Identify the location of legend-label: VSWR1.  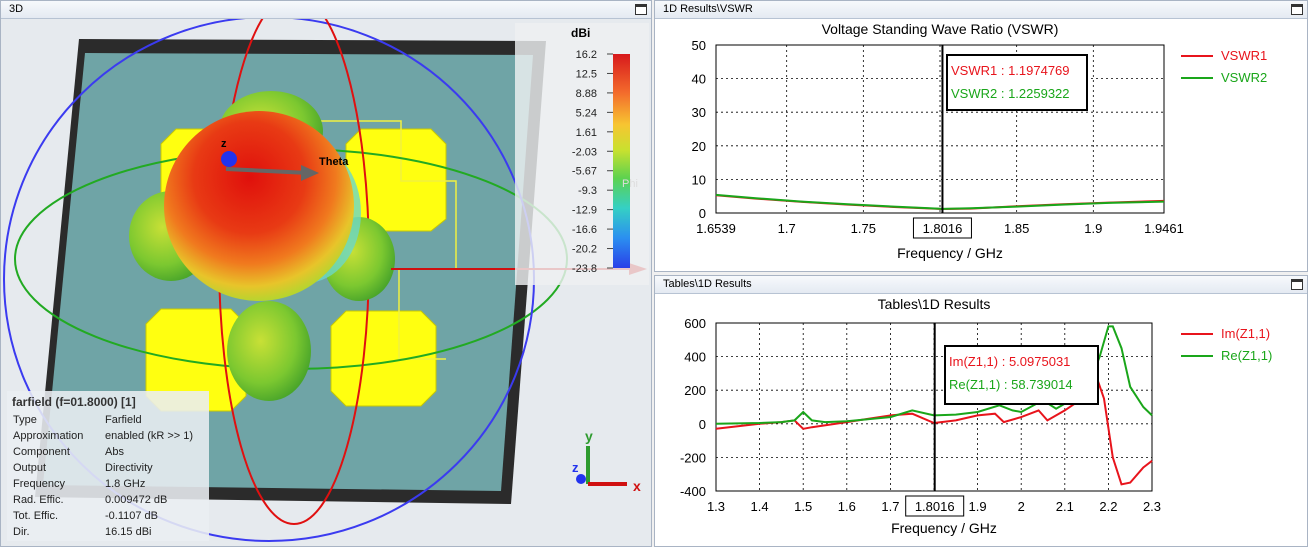
(1244, 55).